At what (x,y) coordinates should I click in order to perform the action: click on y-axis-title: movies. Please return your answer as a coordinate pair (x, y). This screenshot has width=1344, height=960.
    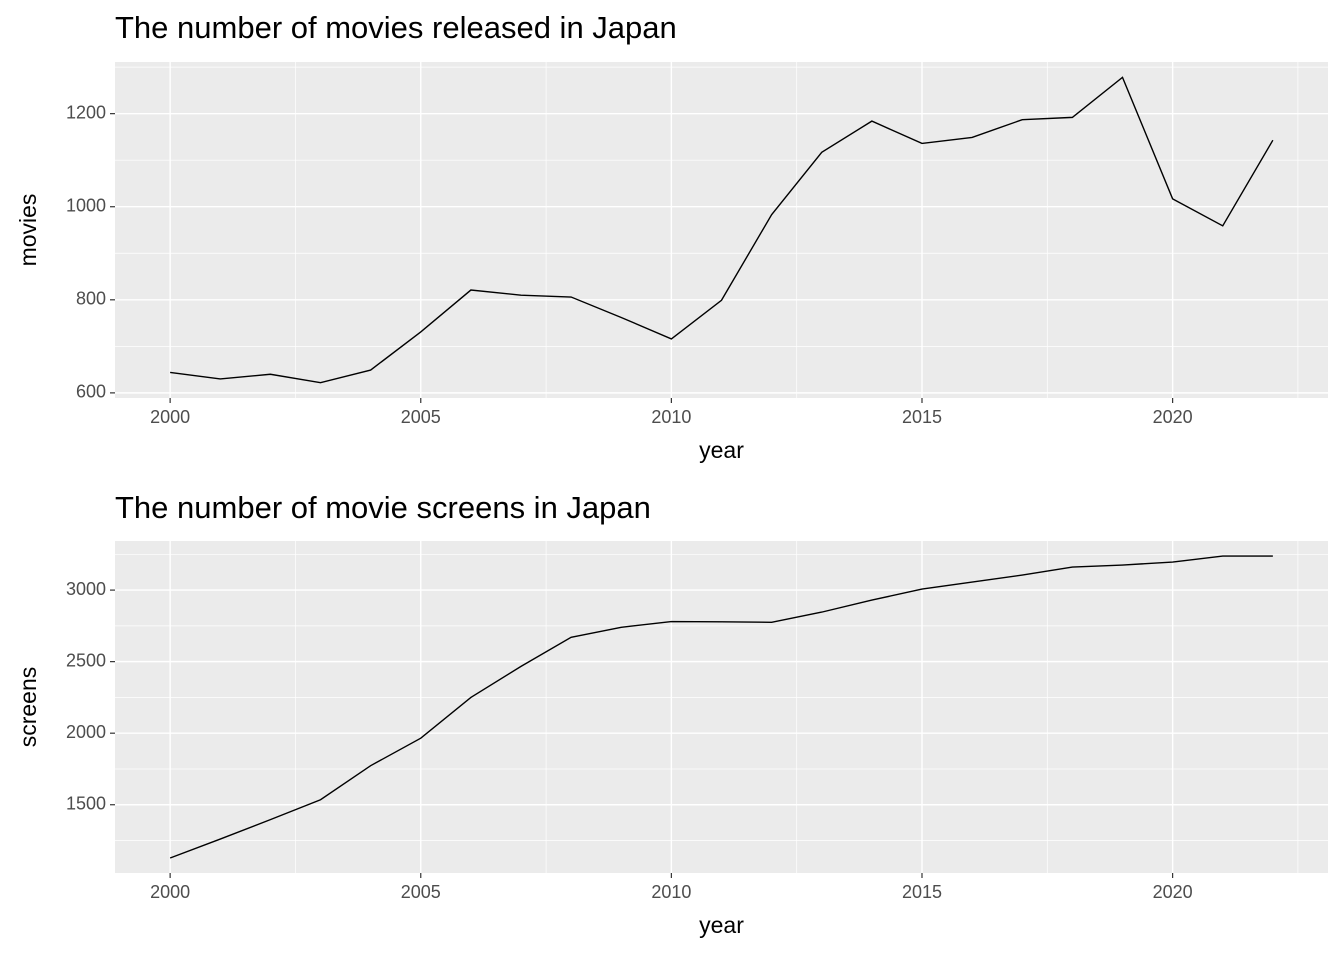
    Looking at the image, I should click on (28, 230).